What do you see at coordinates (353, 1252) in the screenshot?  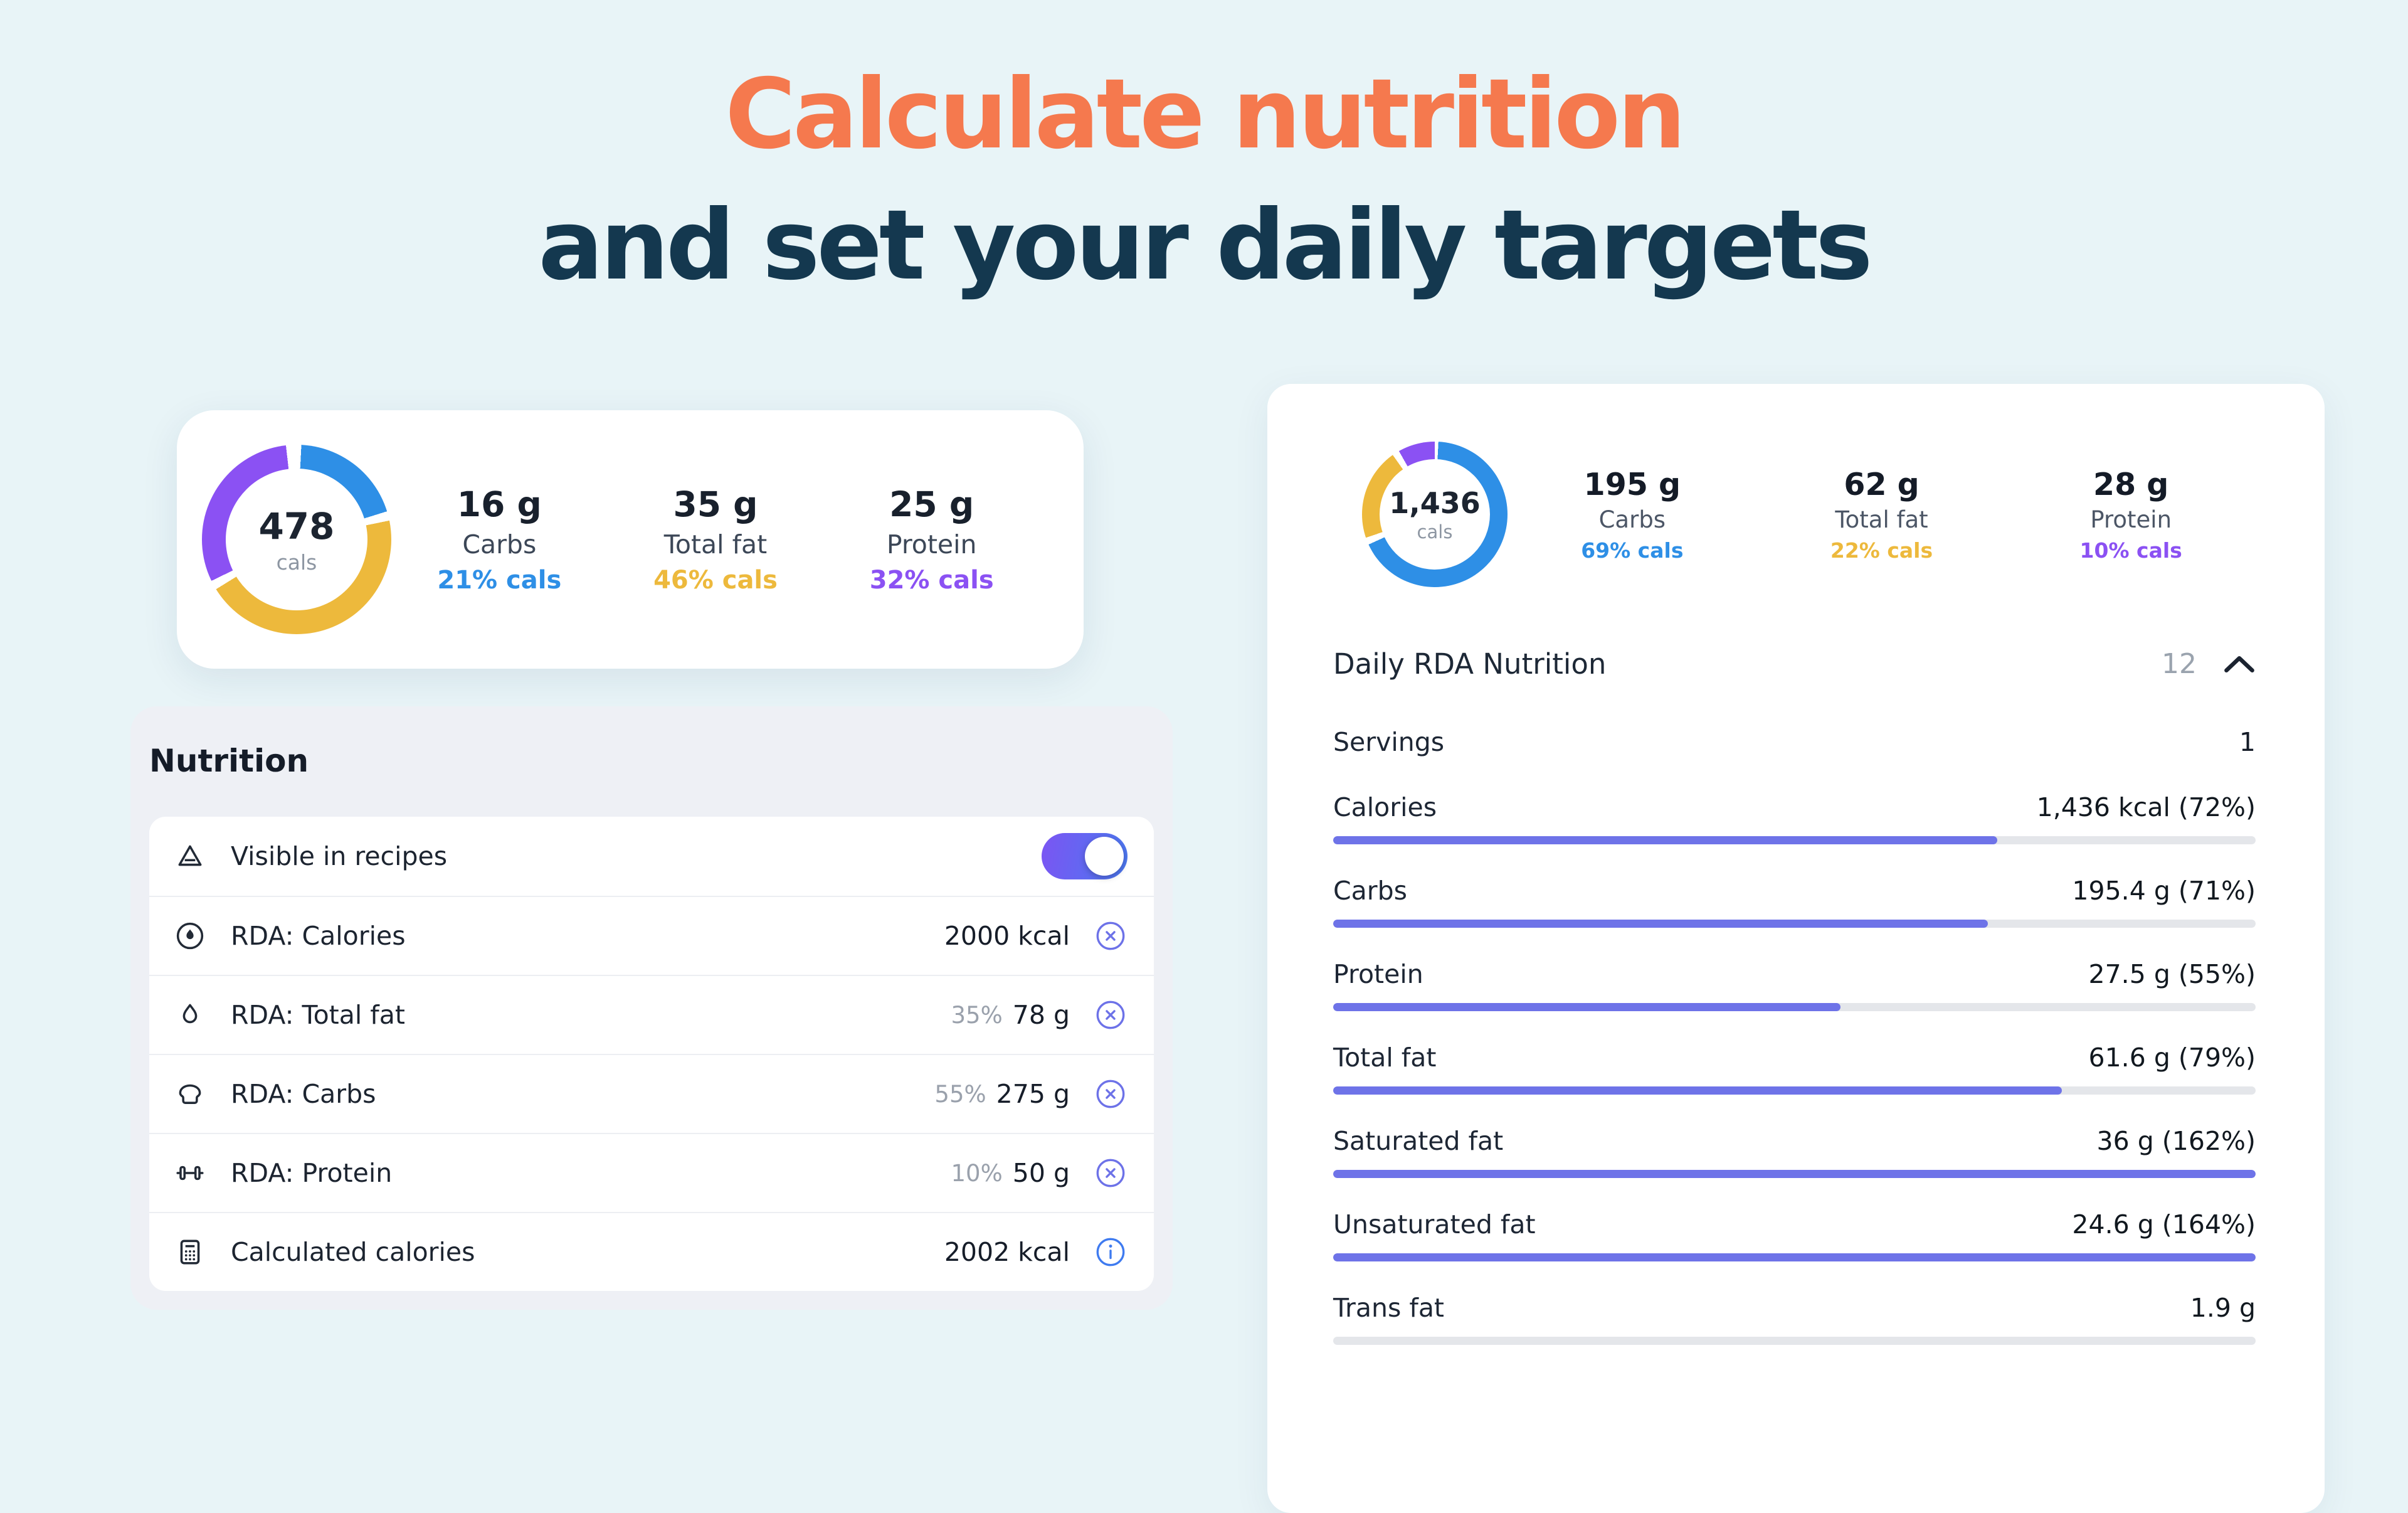 I see `row-label: Calculated calories` at bounding box center [353, 1252].